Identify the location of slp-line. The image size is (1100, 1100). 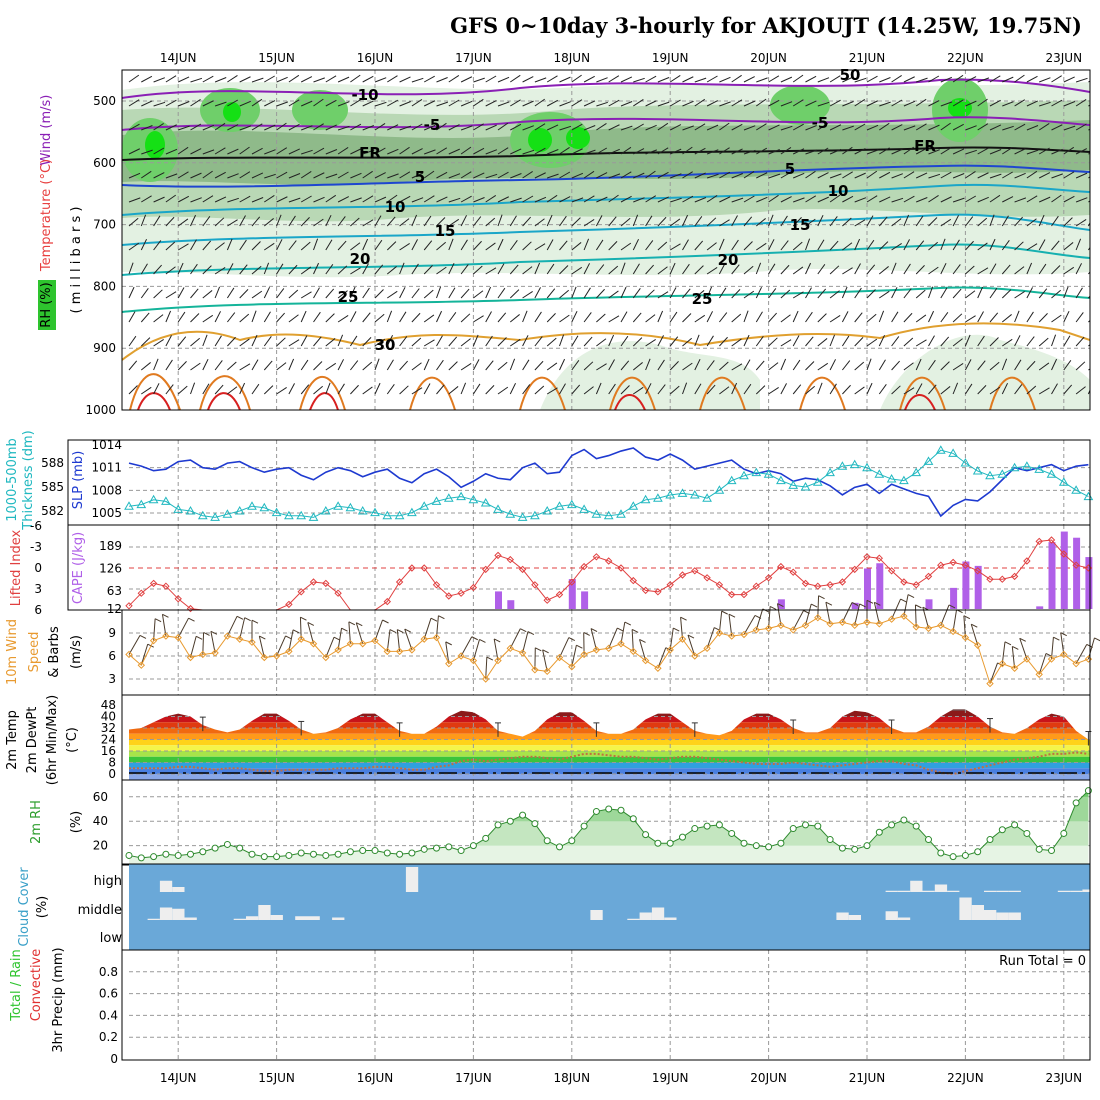
(608, 482).